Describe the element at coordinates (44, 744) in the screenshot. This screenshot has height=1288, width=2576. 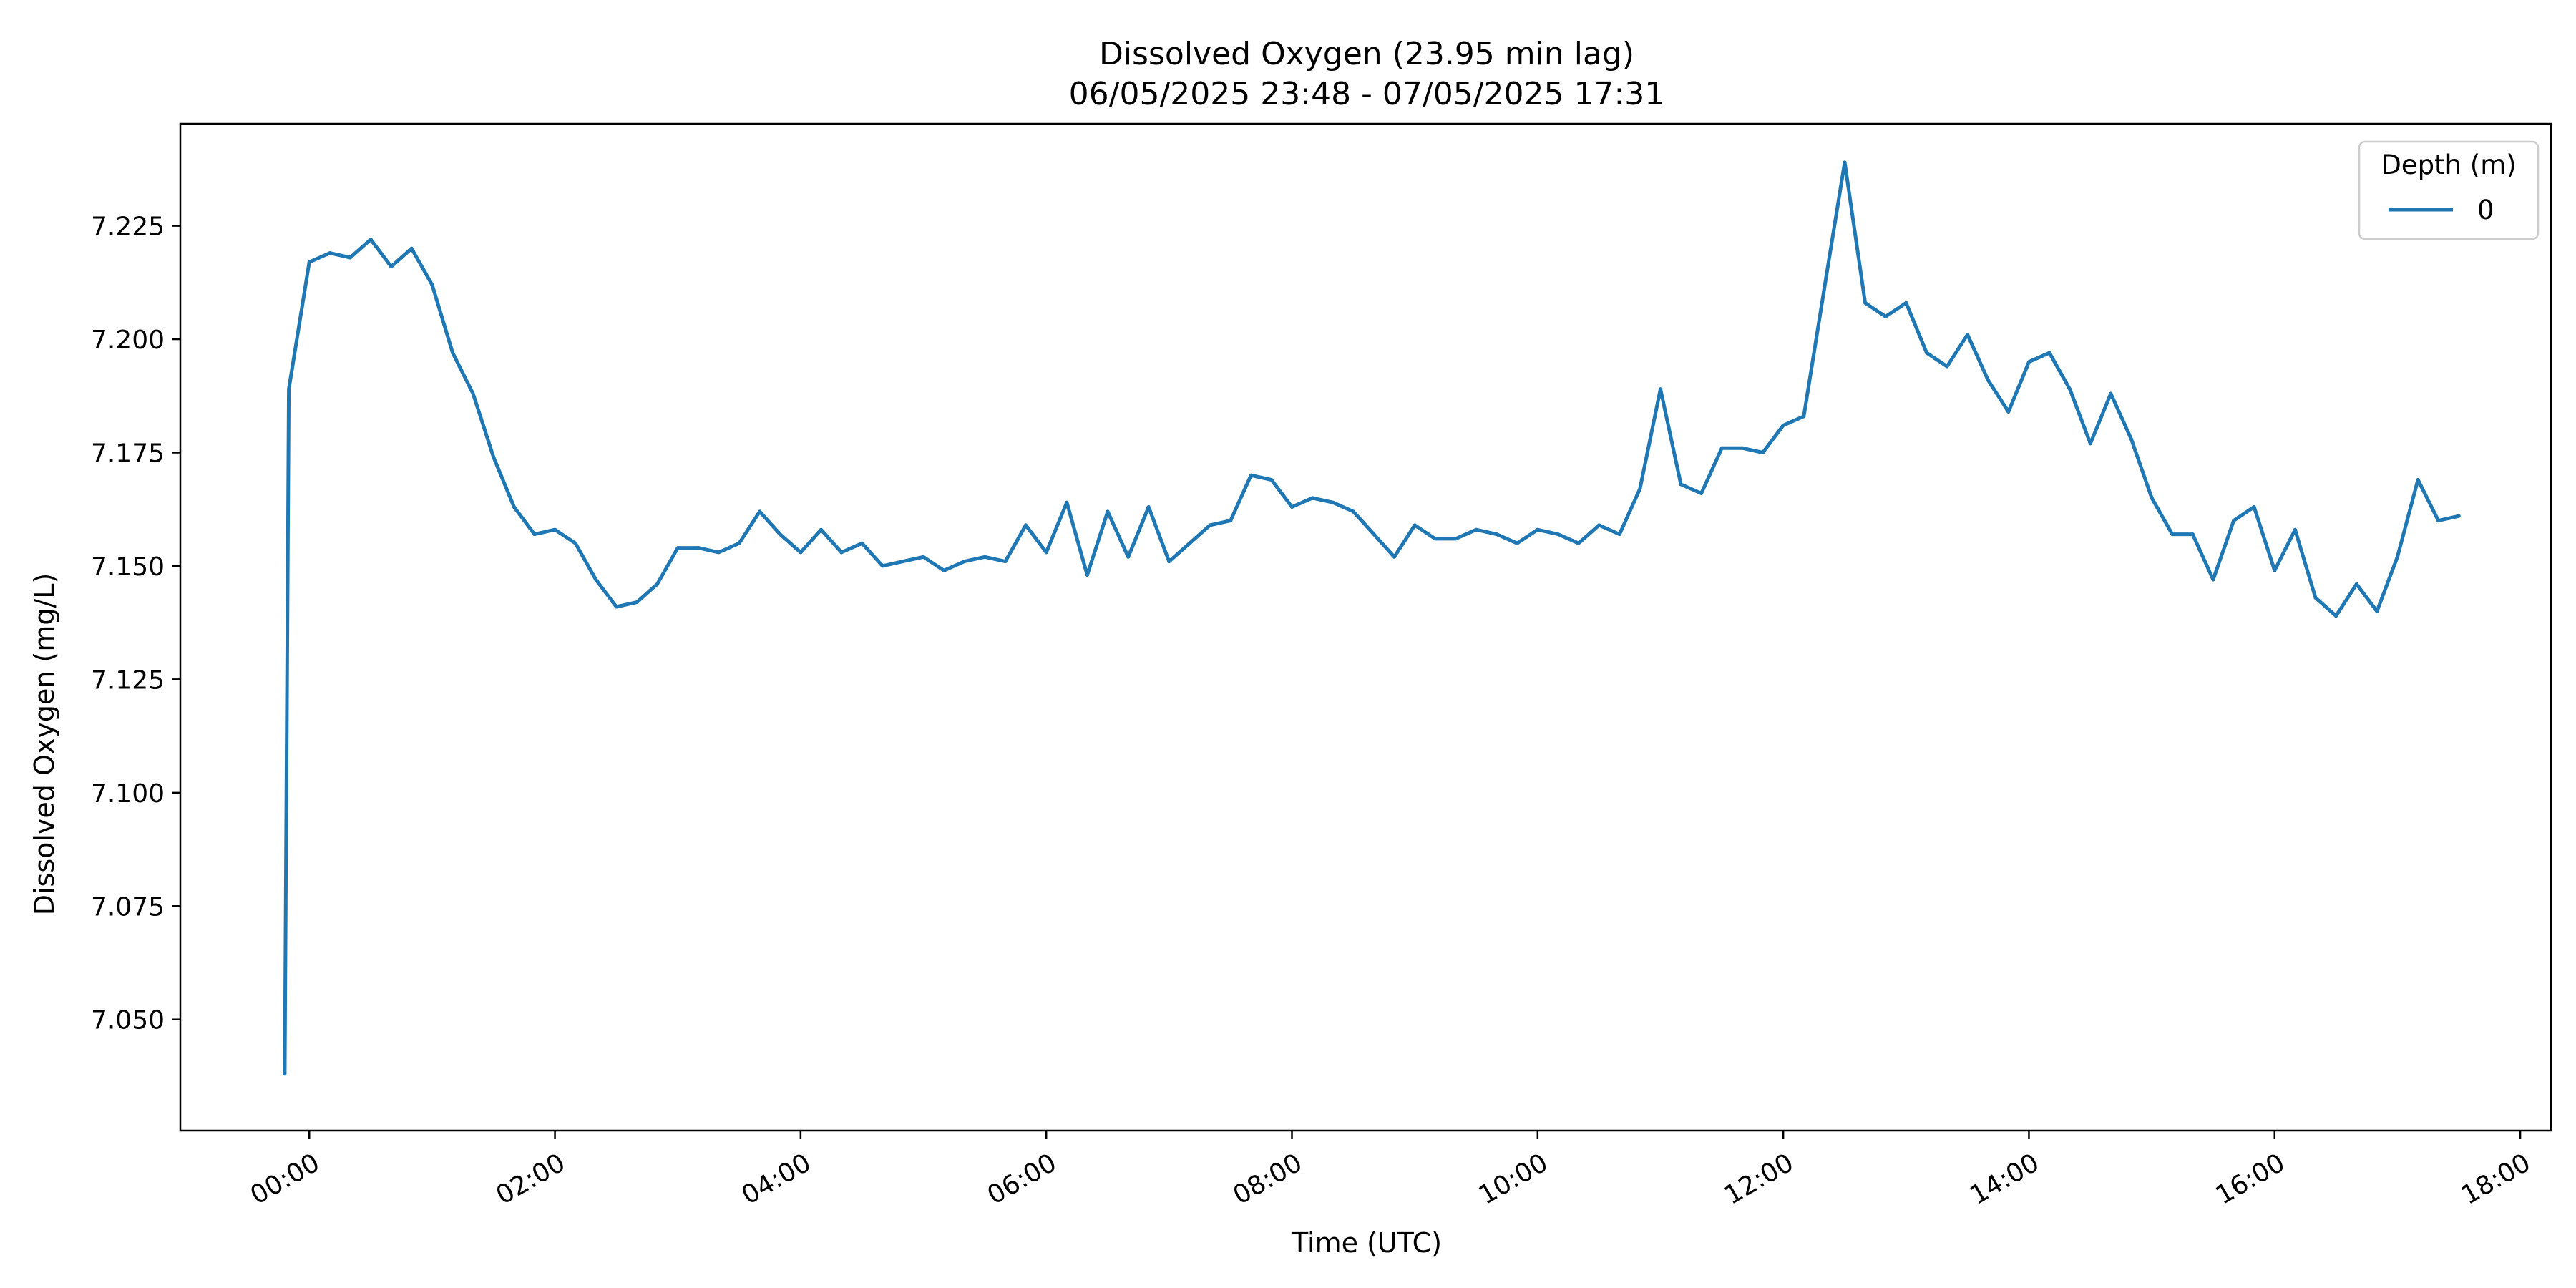
I see `y-axis-label: Dissolved Oxygen (mg/L)` at that location.